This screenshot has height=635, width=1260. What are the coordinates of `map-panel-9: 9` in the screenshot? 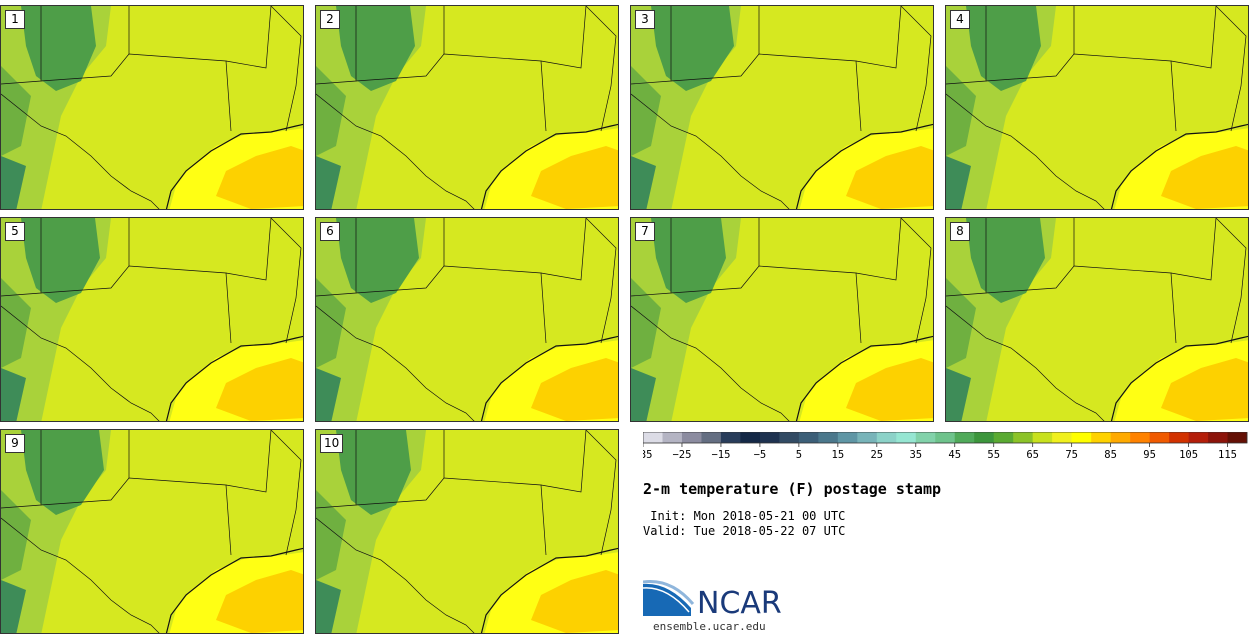 It's located at (152, 531).